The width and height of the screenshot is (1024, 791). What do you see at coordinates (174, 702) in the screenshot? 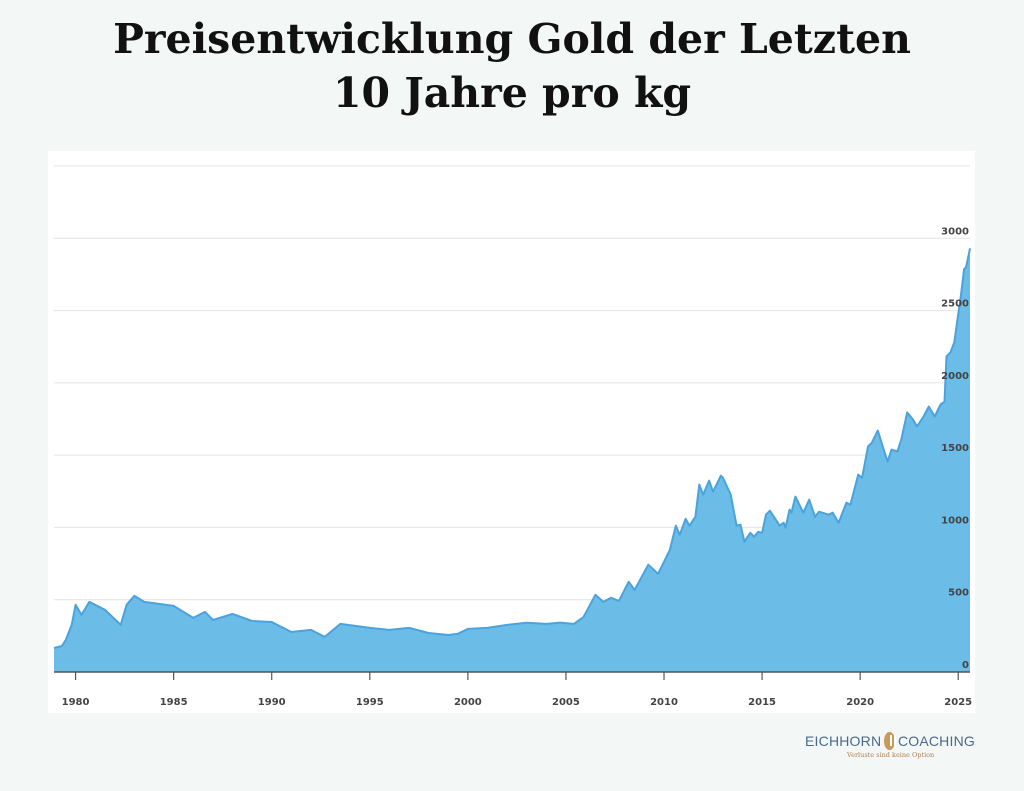
I see `x-tick-label: 1985` at bounding box center [174, 702].